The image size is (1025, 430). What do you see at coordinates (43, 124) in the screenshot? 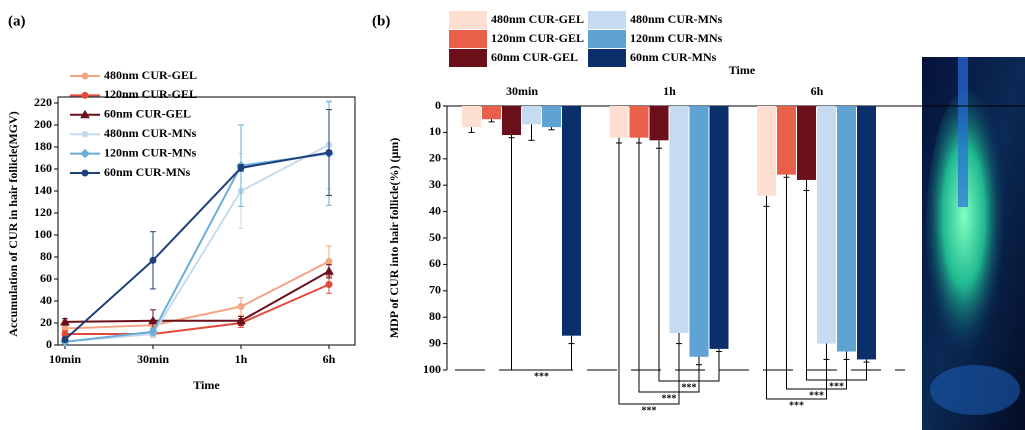
I see `y-tick-label: 200` at bounding box center [43, 124].